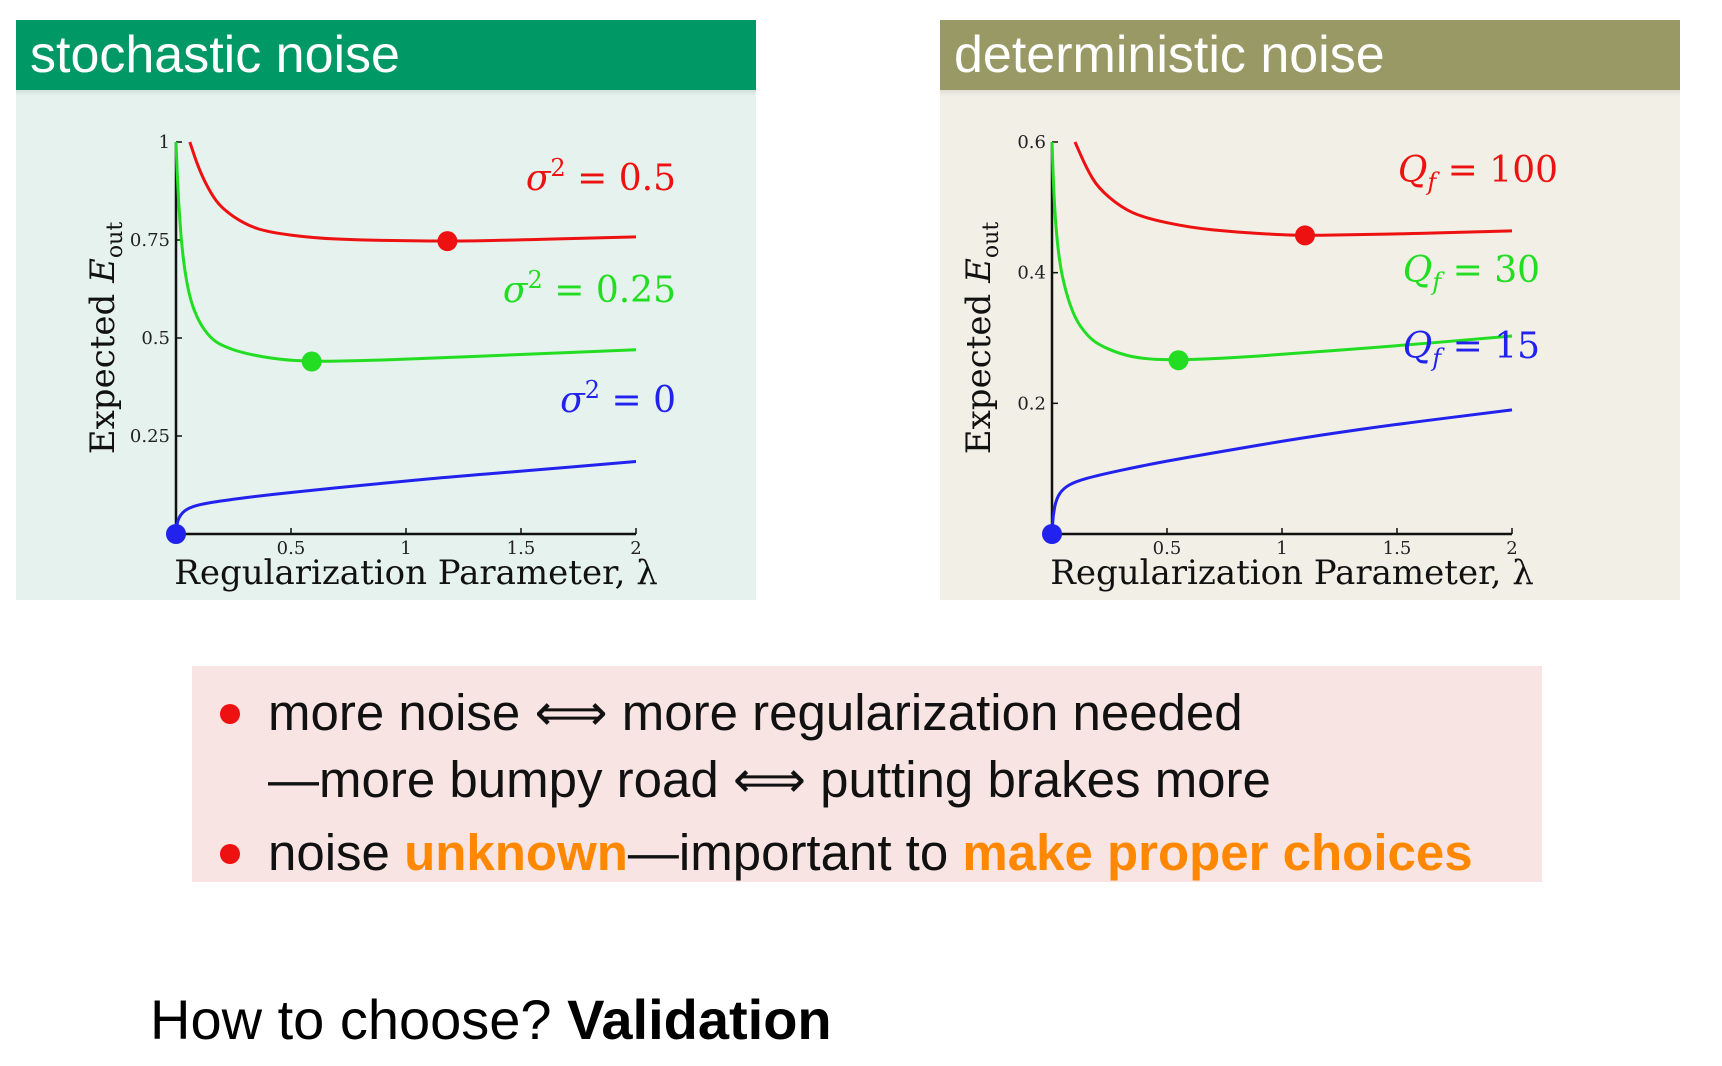 The height and width of the screenshot is (1066, 1722). What do you see at coordinates (164, 142) in the screenshot?
I see `y-tick-label: 1` at bounding box center [164, 142].